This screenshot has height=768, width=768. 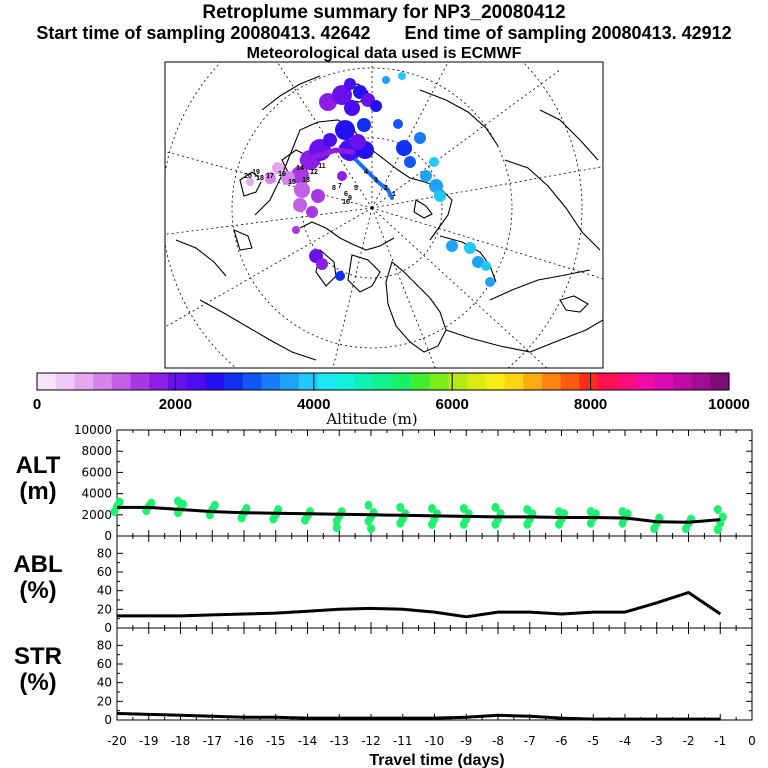 I want to click on panel-alt: 0 2000 4000 6000 8000 10000 ALT(m), so click(x=384, y=483).